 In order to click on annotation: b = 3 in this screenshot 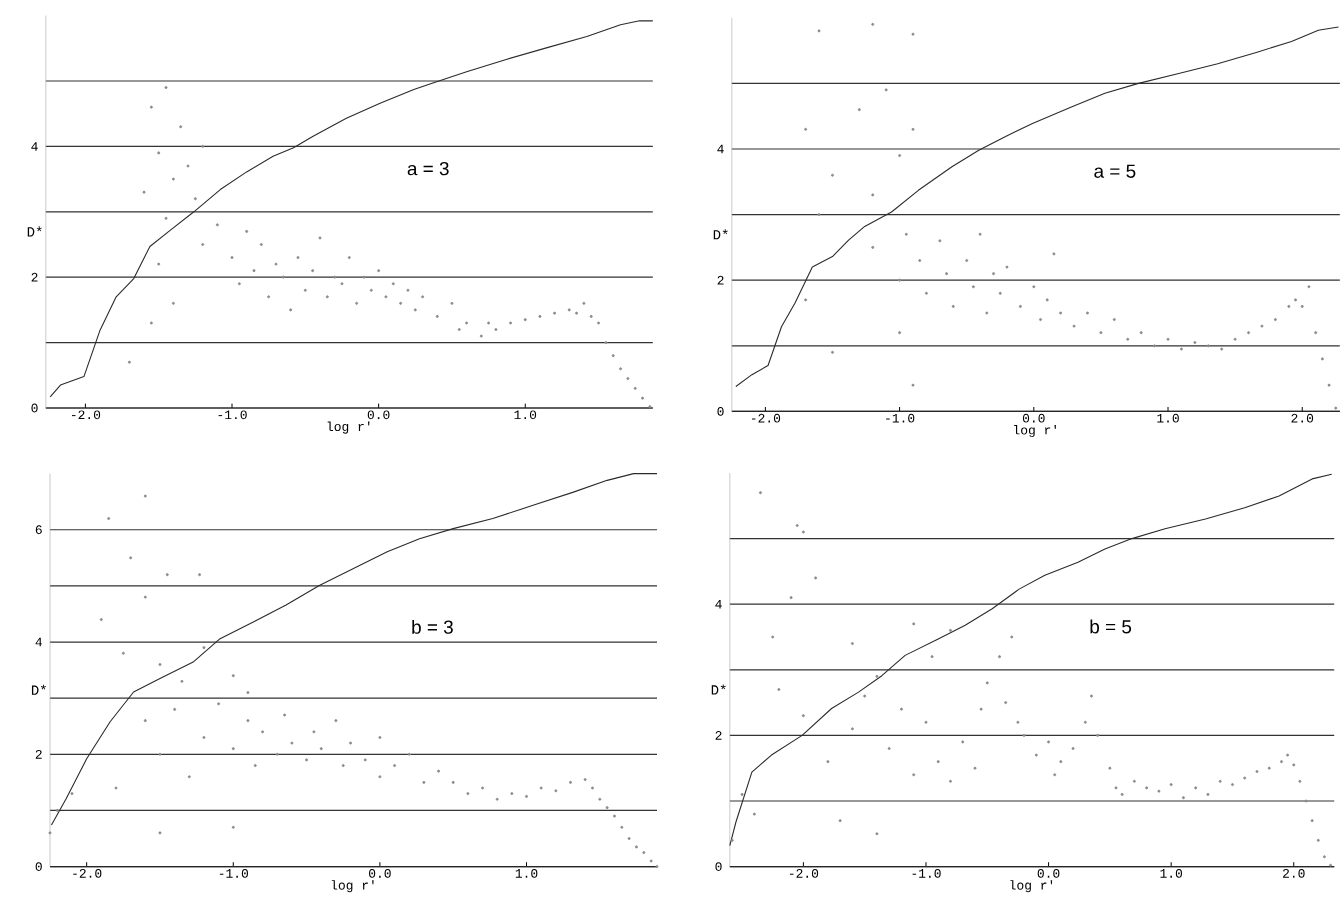, I will do `click(432, 626)`.